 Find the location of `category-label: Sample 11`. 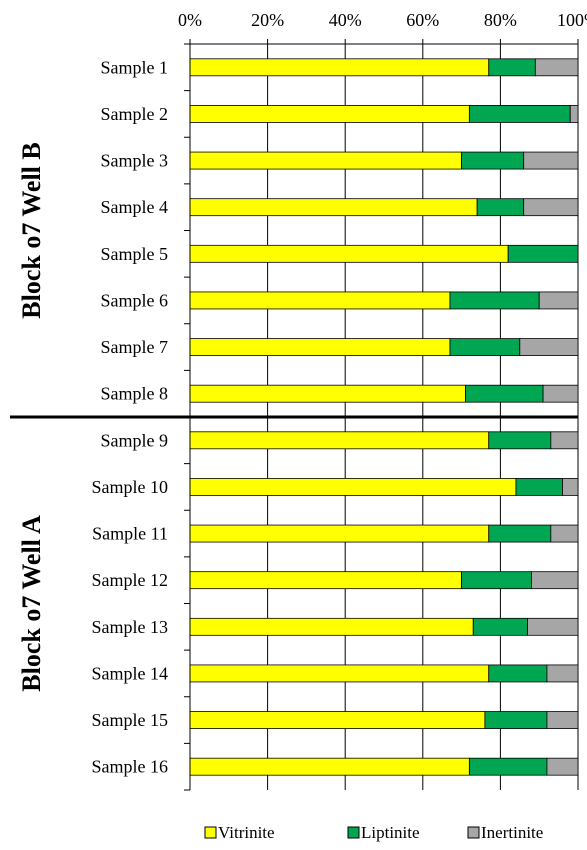

category-label: Sample 11 is located at coordinates (130, 534).